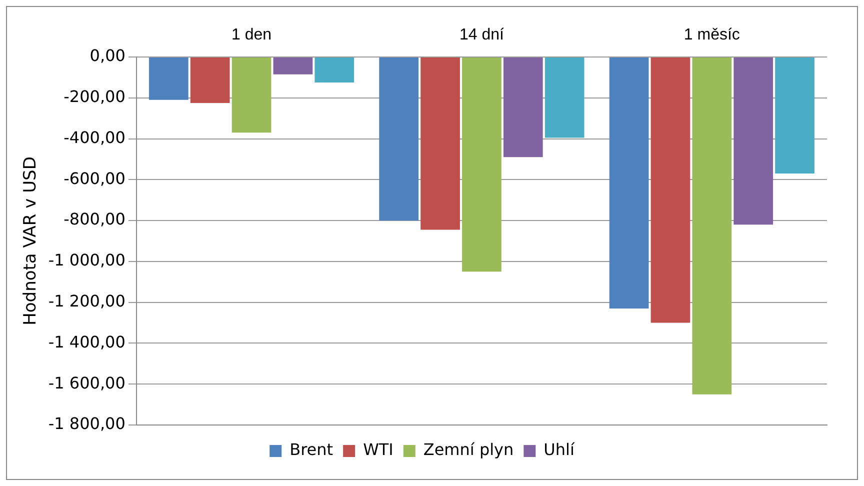 The image size is (864, 486). Describe the element at coordinates (87, 382) in the screenshot. I see `y-tick-label: -1 600,00` at that location.